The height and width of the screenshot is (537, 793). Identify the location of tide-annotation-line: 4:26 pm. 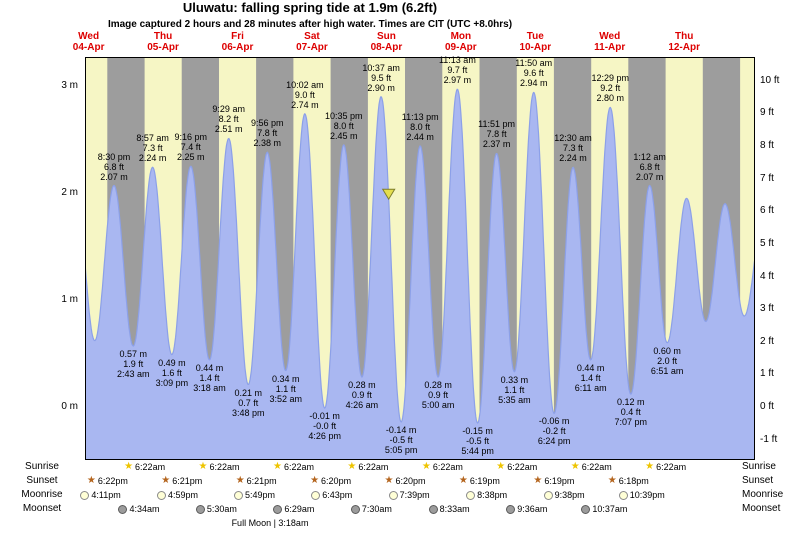
(324, 436).